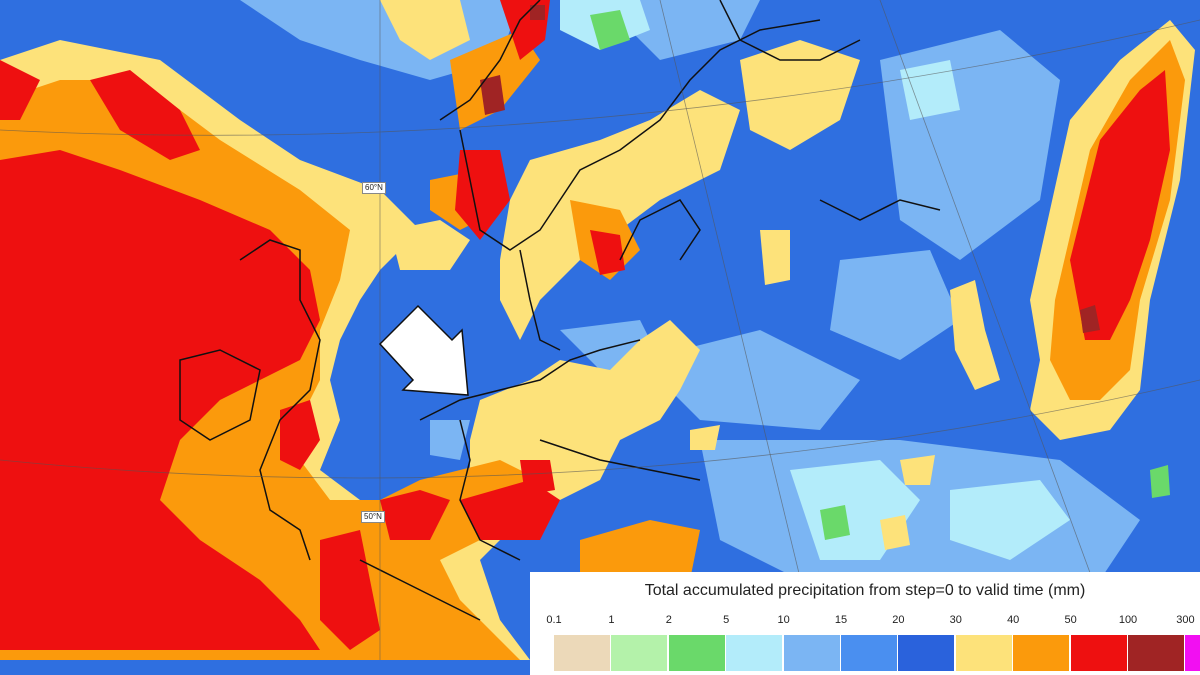  I want to click on legend-tick-label: 2, so click(668, 620).